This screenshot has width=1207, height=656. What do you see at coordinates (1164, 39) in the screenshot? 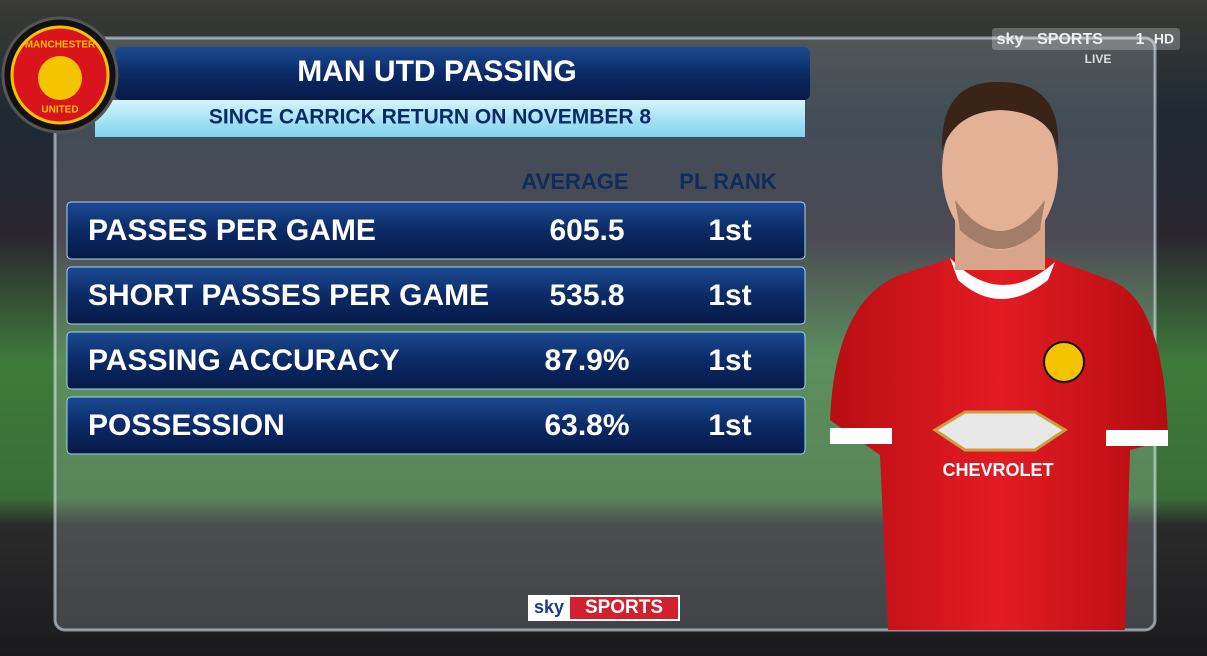
I see `channel-quality: HD` at bounding box center [1164, 39].